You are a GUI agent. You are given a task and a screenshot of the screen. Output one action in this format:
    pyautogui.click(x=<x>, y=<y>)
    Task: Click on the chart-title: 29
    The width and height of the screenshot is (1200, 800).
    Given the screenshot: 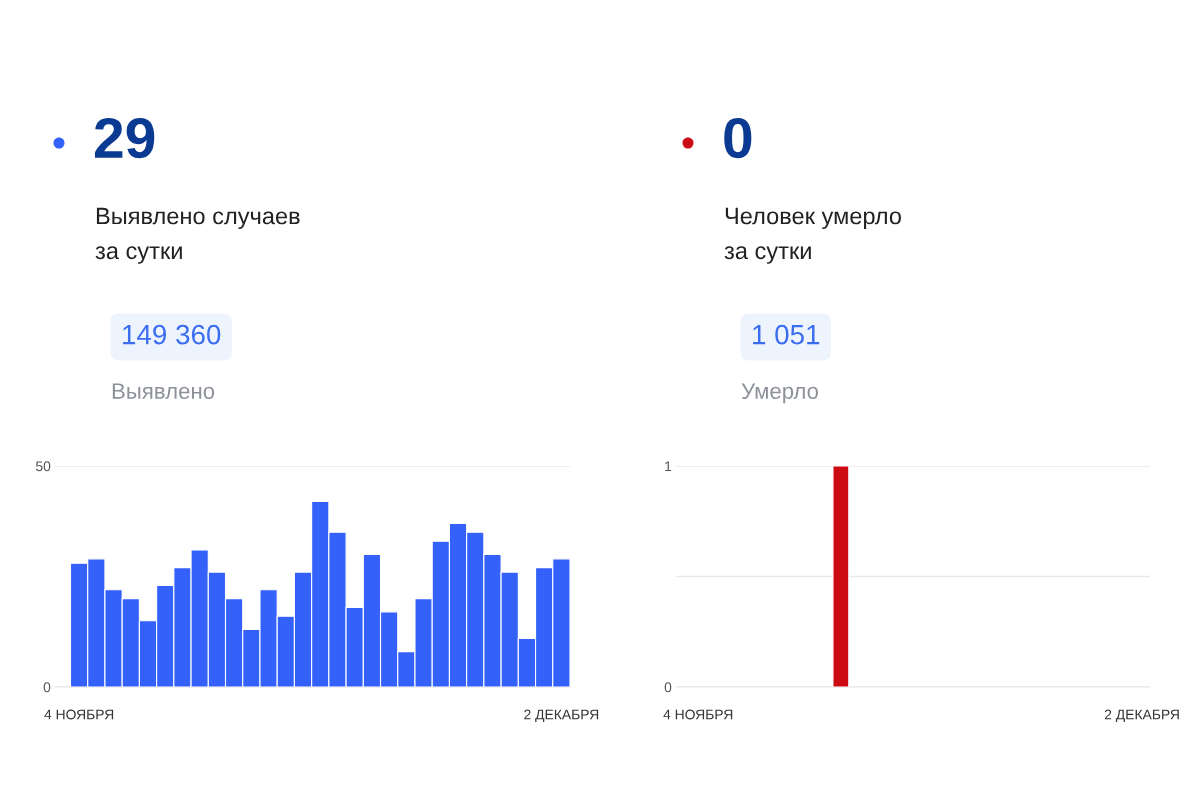 What is the action you would take?
    pyautogui.click(x=124, y=138)
    